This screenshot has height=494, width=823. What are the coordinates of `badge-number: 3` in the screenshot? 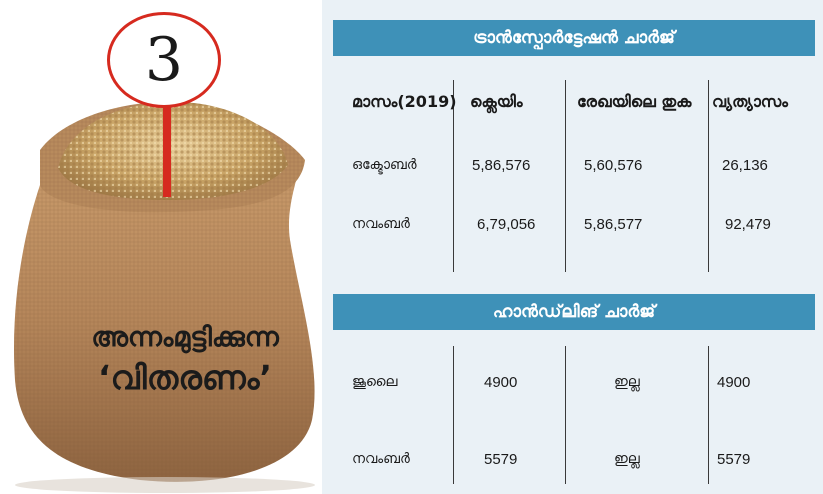 It's located at (164, 60).